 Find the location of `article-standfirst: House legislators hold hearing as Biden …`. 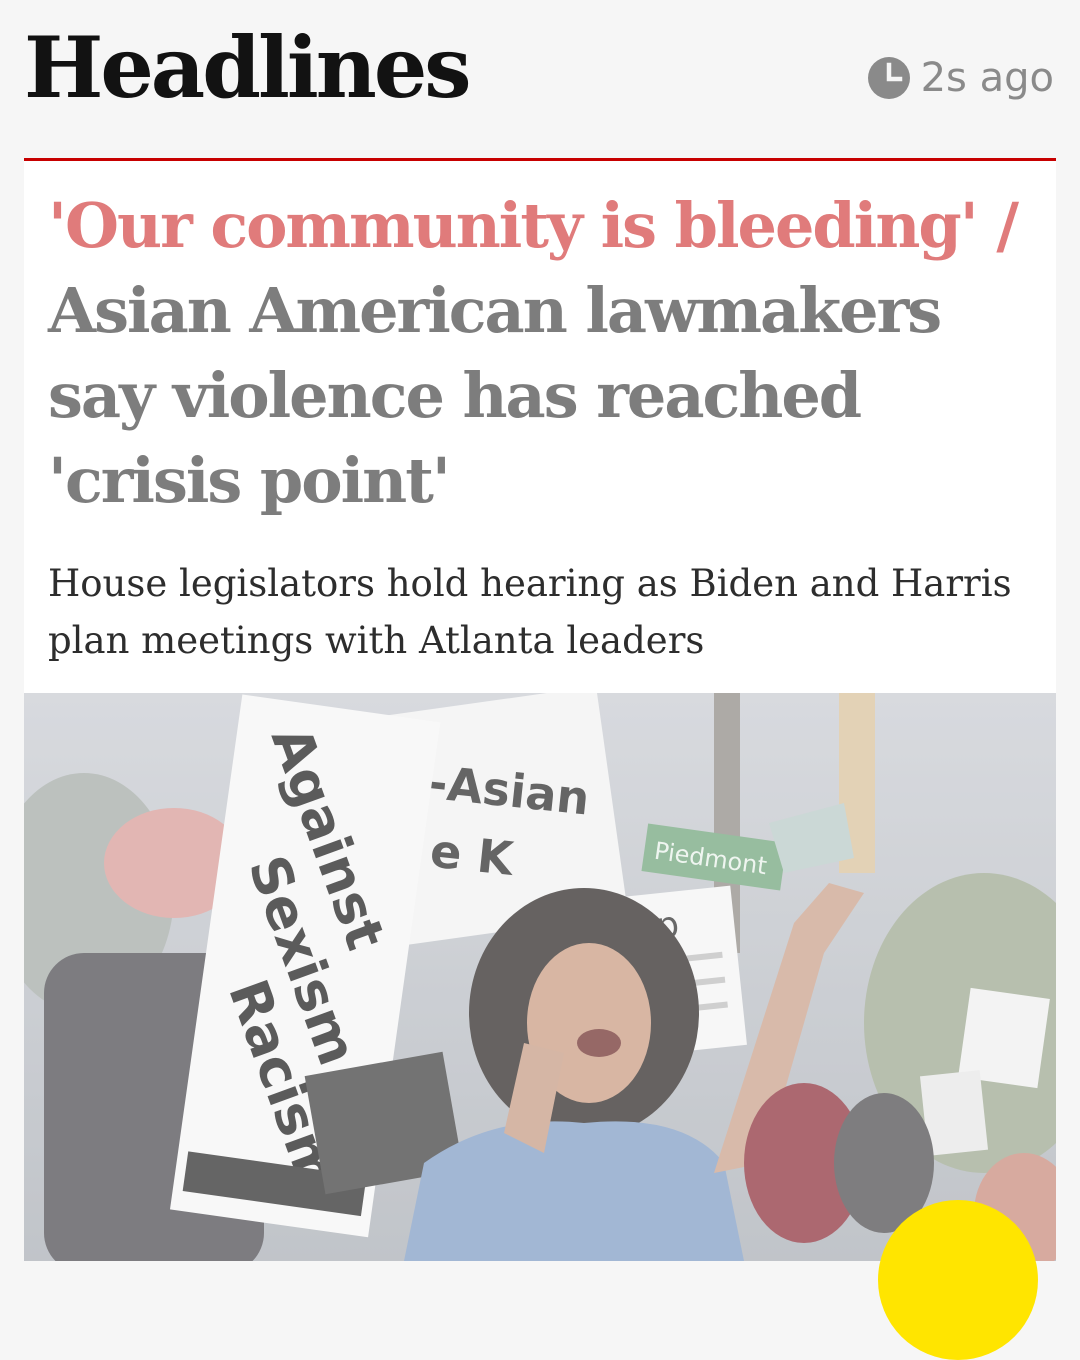

article-standfirst: House legislators hold hearing as Biden … is located at coordinates (530, 612).